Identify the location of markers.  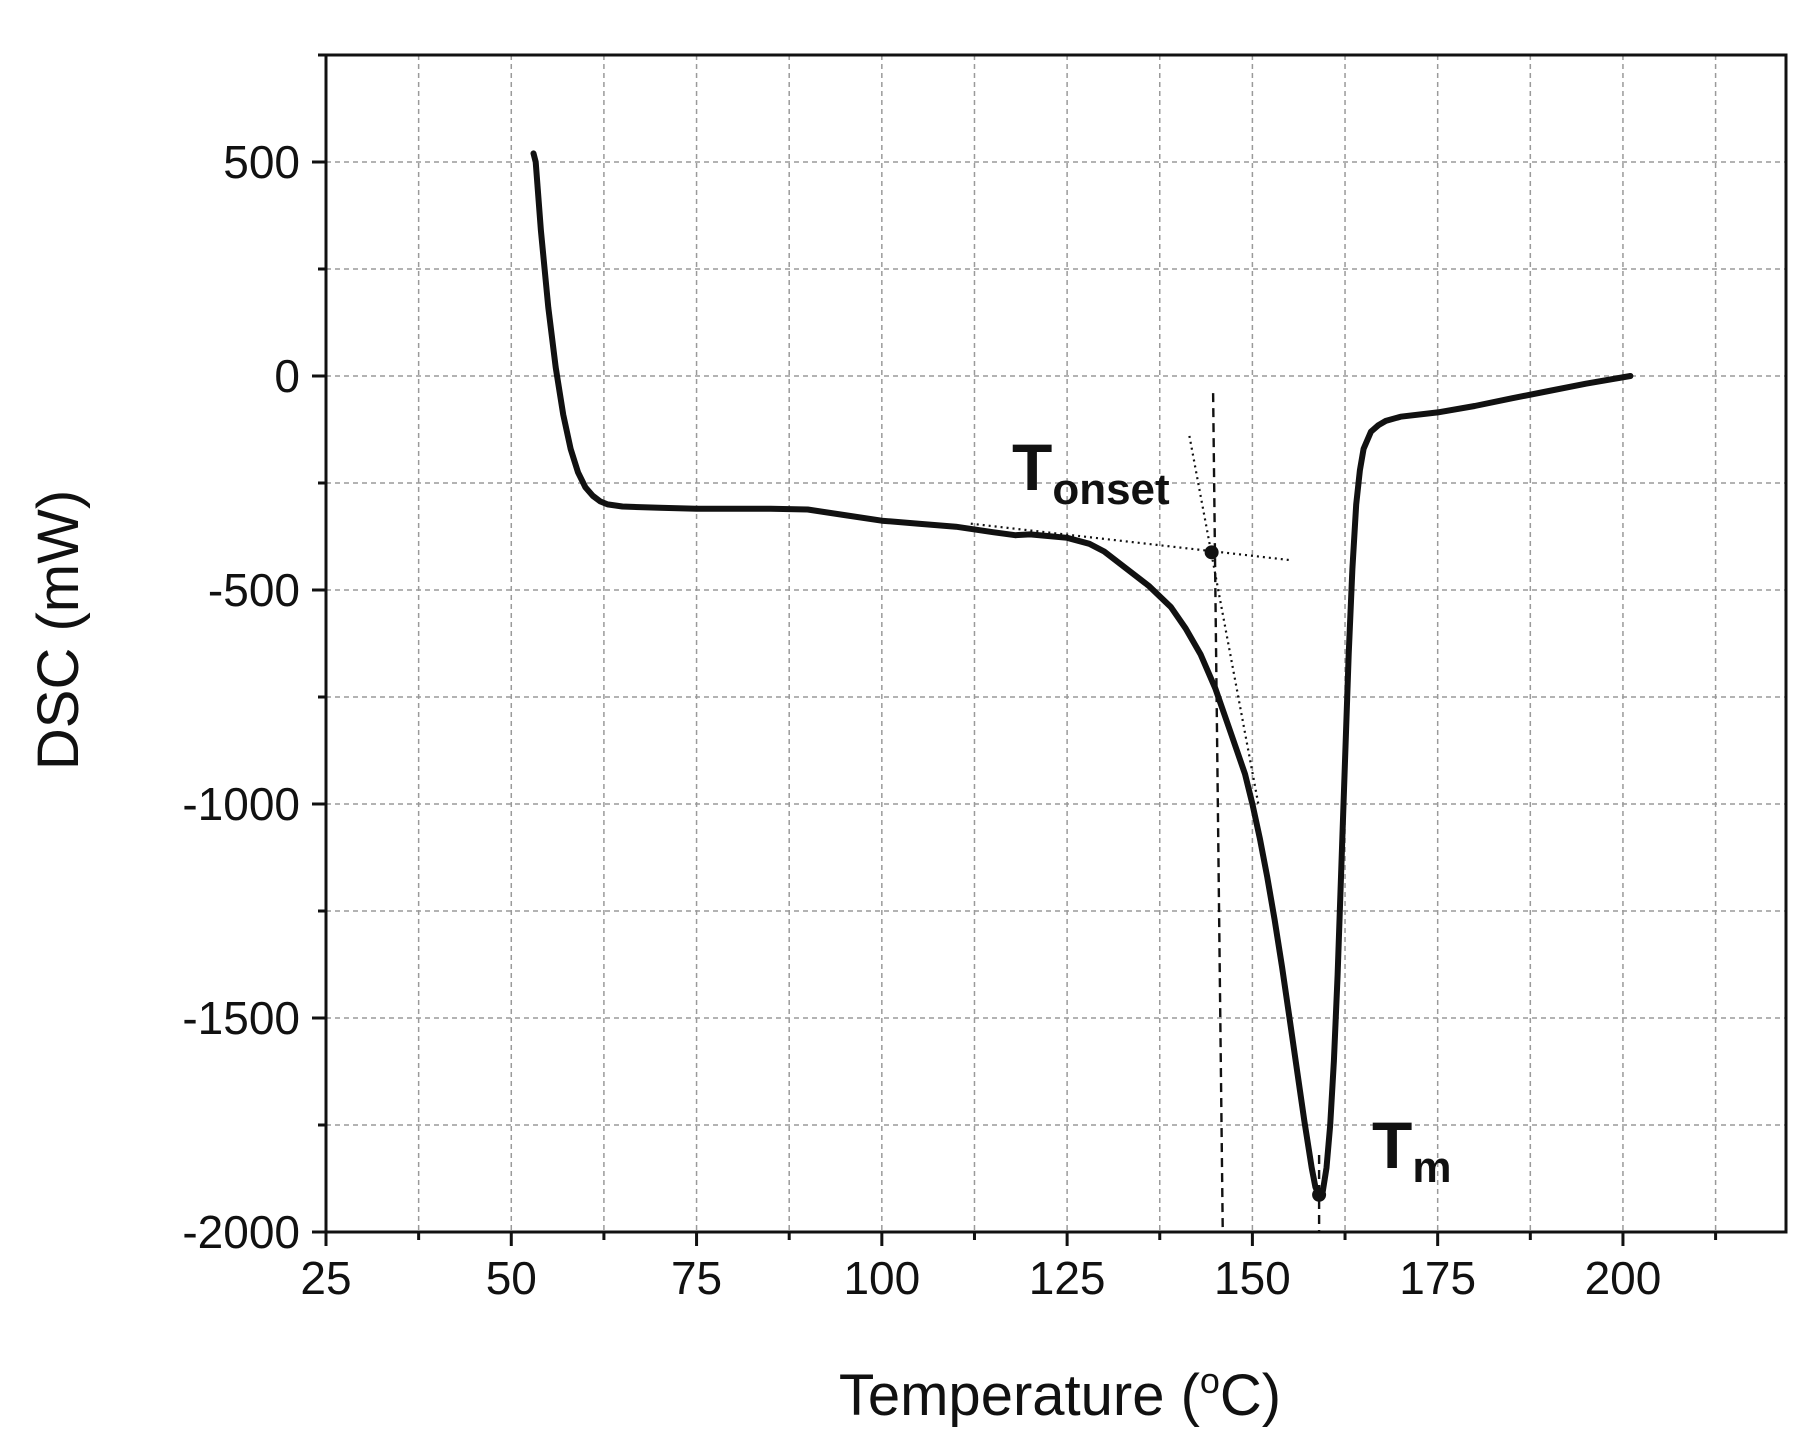
(1265, 873).